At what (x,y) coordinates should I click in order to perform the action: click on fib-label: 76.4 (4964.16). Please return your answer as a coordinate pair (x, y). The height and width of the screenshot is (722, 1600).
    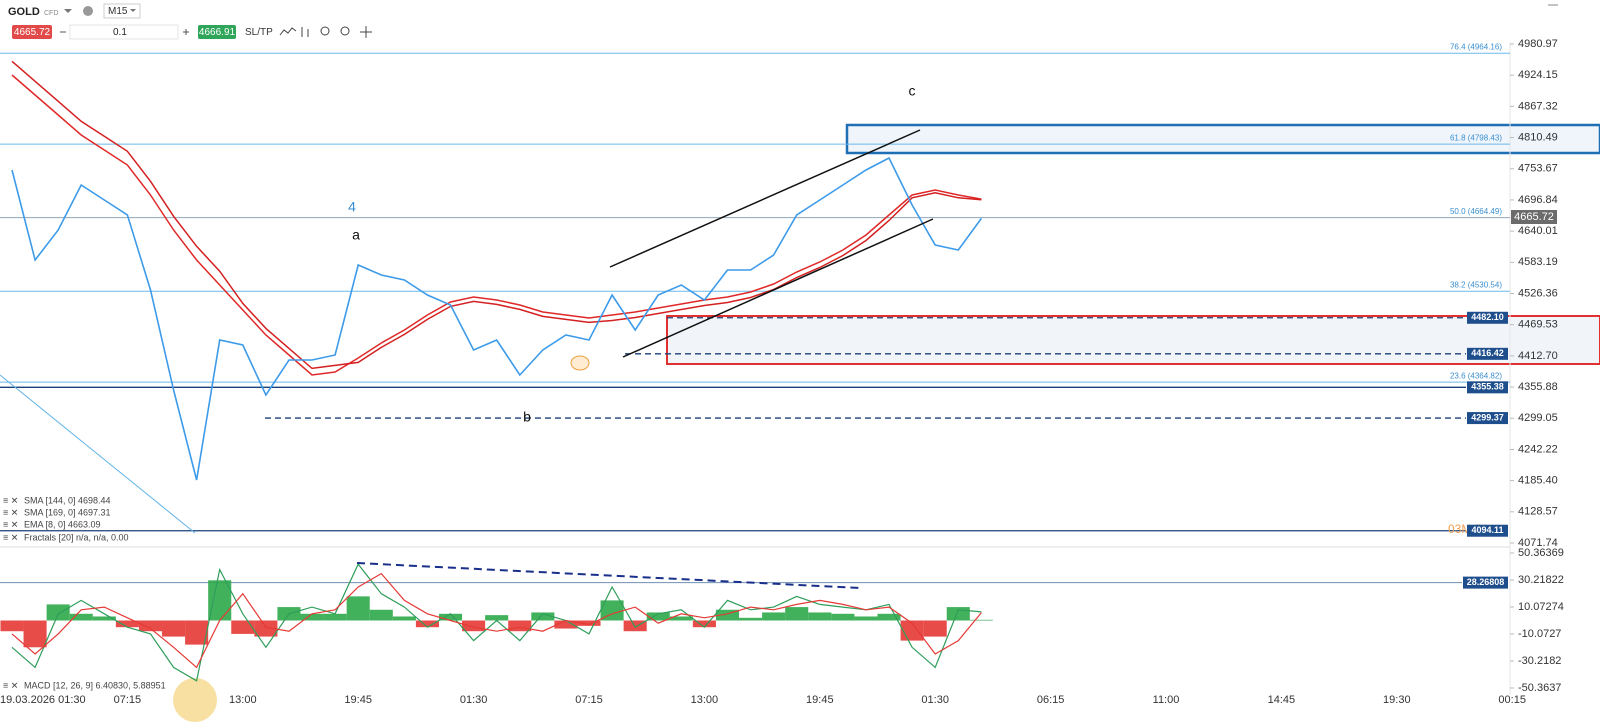
    Looking at the image, I should click on (1476, 46).